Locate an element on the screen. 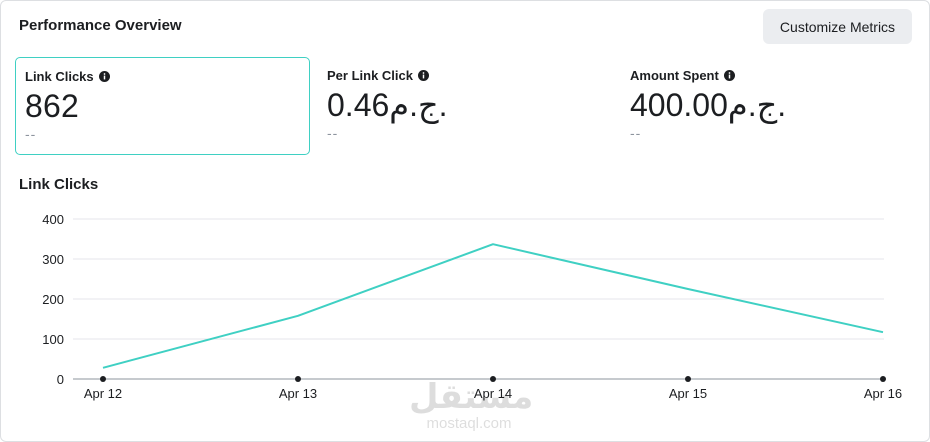 The width and height of the screenshot is (930, 442). metric-value: 862 is located at coordinates (52, 106).